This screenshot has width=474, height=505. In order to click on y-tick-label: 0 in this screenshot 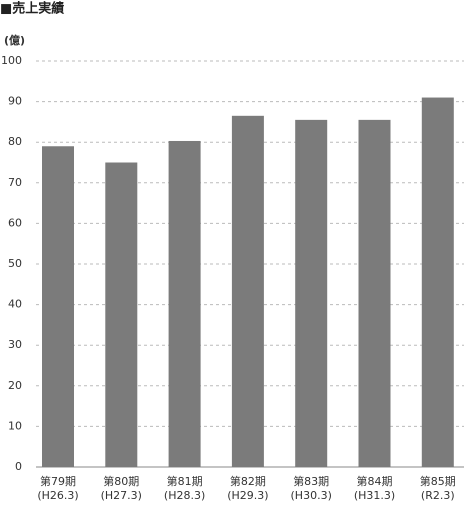, I will do `click(18, 466)`.